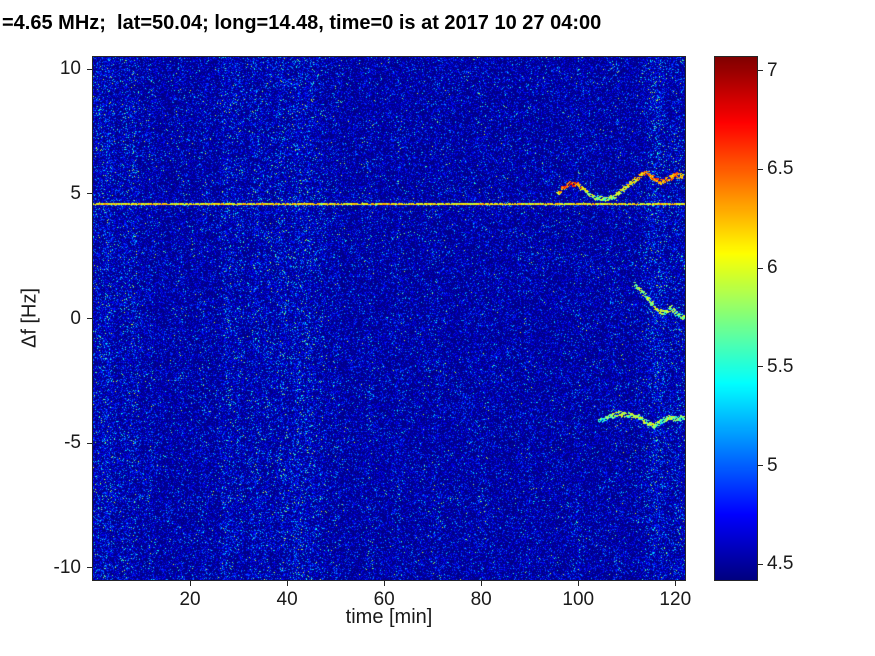 The width and height of the screenshot is (875, 656). Describe the element at coordinates (75, 318) in the screenshot. I see `y-tick-label: 0` at that location.